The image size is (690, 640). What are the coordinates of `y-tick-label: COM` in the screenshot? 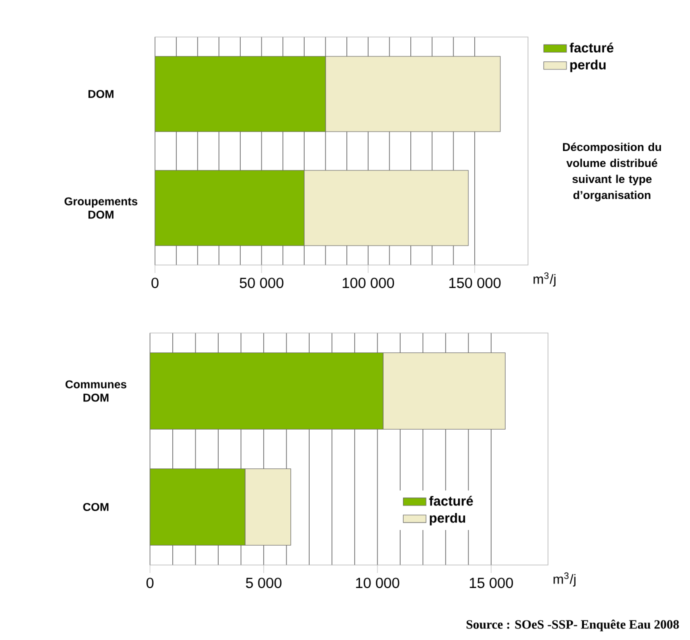 It's located at (95, 507).